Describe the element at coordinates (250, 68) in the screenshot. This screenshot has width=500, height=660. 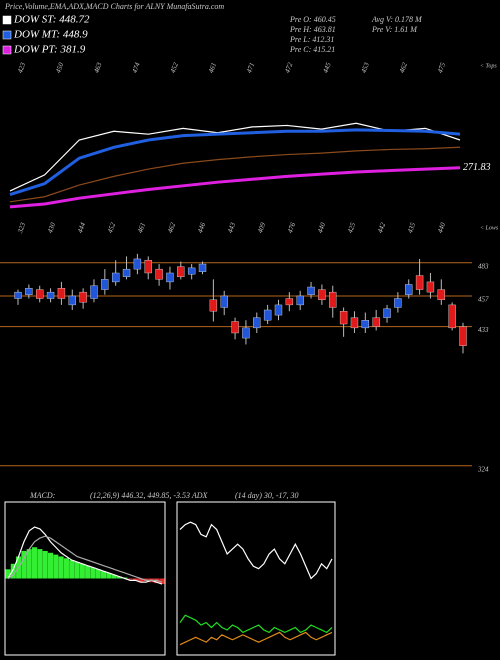
I see `top-label: 471` at that location.